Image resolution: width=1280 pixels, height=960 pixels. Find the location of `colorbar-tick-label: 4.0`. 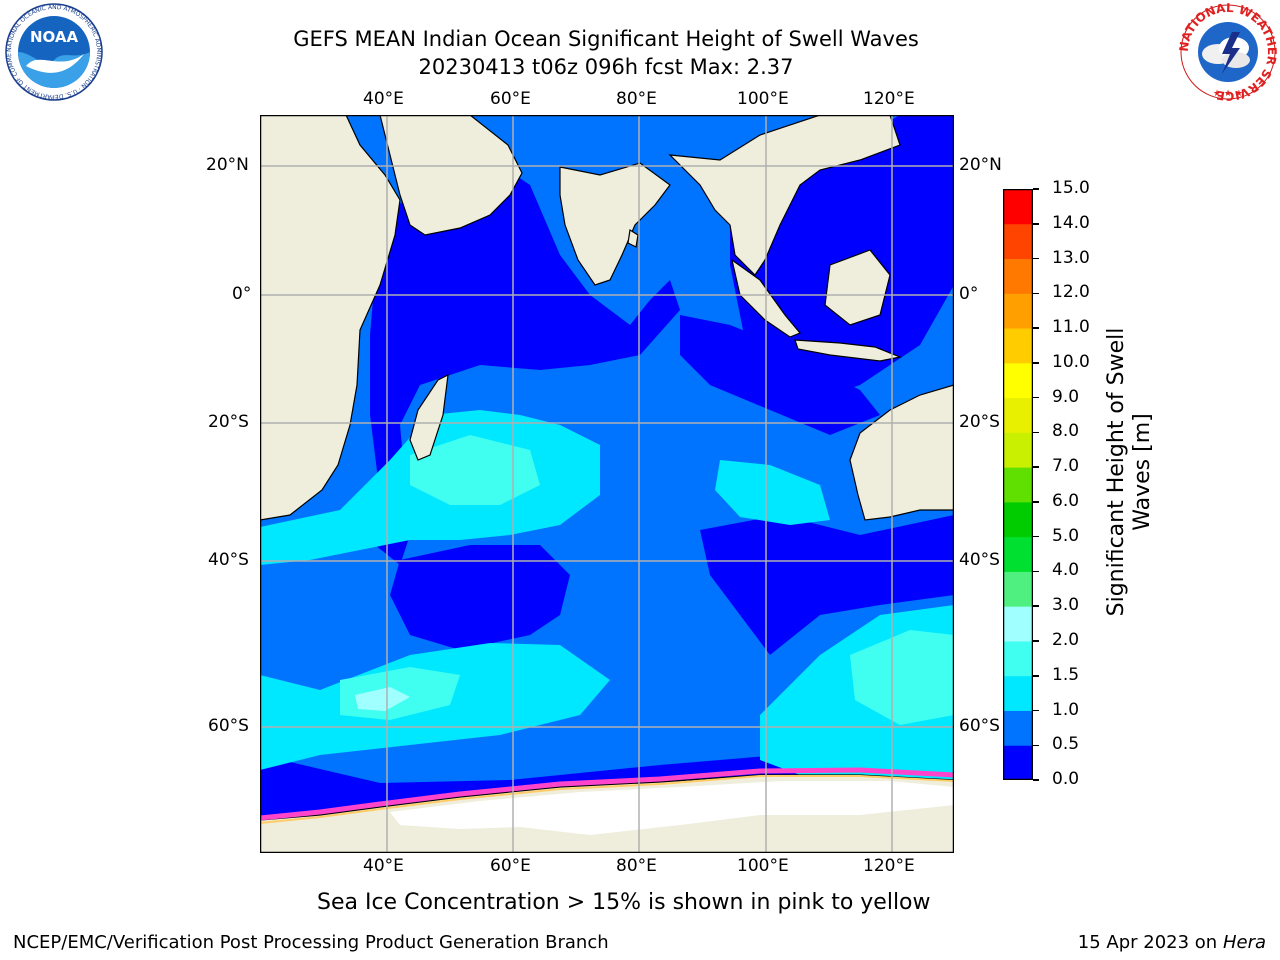

colorbar-tick-label: 4.0 is located at coordinates (1066, 570).